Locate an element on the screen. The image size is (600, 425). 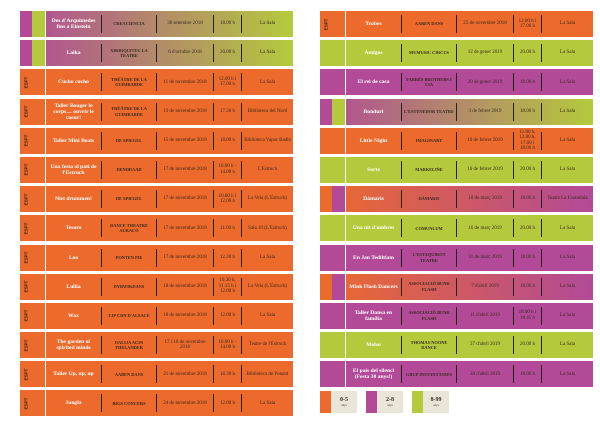
event-date: 25 de novembre 2018 is located at coordinates (484, 24).